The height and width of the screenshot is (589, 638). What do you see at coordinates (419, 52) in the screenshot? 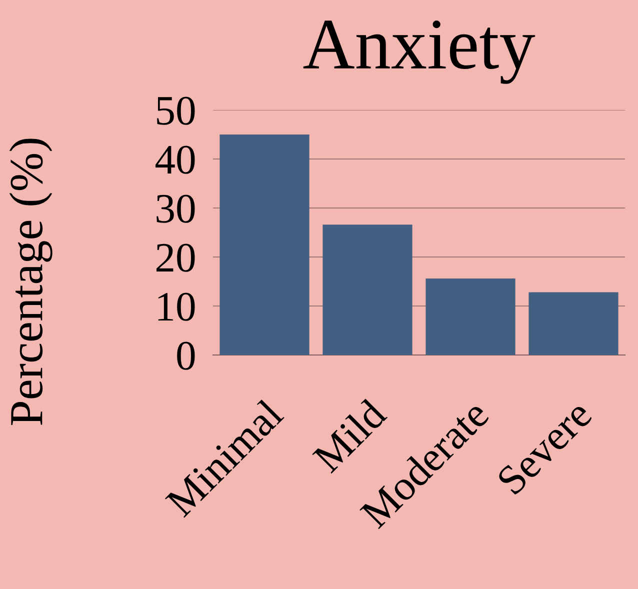
I see `chart-title: Anxiety` at bounding box center [419, 52].